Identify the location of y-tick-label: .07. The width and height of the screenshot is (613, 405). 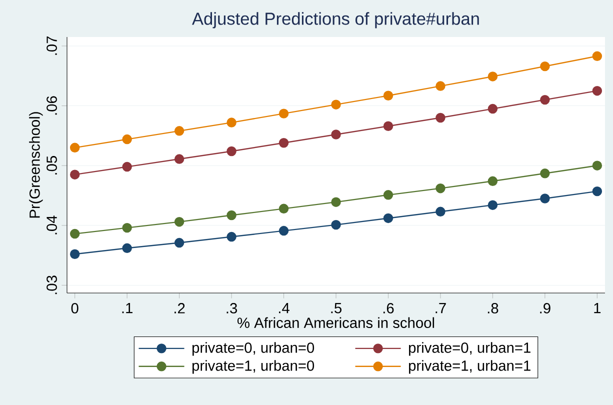
(51, 45).